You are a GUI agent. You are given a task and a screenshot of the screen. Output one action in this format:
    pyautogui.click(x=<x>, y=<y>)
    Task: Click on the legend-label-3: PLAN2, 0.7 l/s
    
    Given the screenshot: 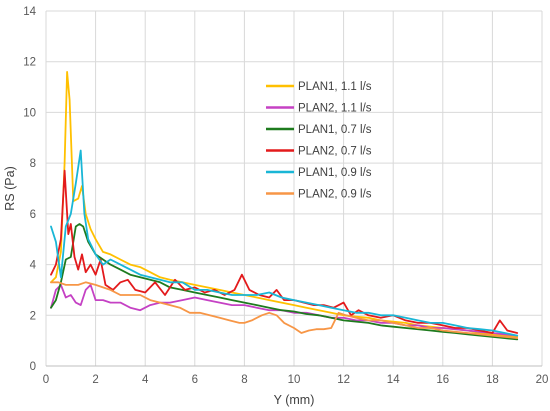 What is the action you would take?
    pyautogui.click(x=335, y=152)
    